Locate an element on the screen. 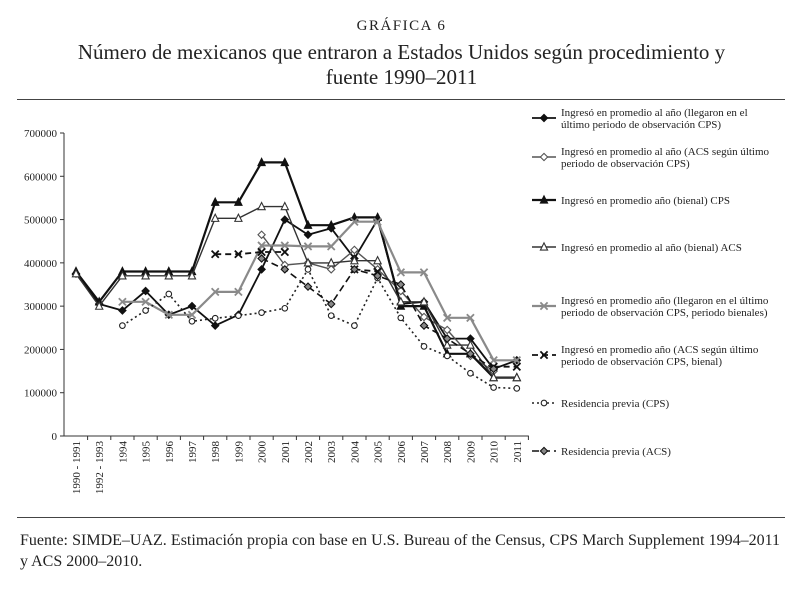  chart-kicker: GRÁFICA 6 is located at coordinates (401, 26).